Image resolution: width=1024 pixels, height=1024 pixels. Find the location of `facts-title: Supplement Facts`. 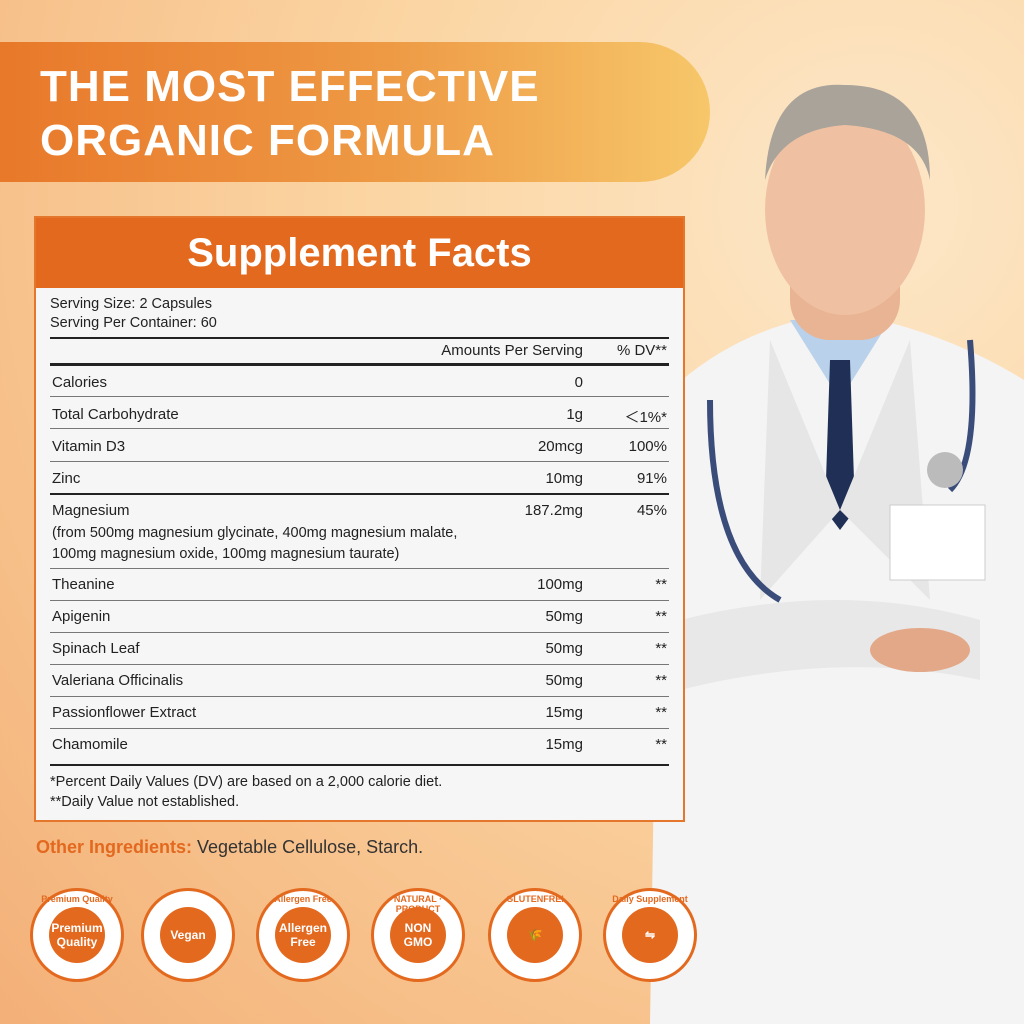

facts-title: Supplement Facts is located at coordinates (359, 253).